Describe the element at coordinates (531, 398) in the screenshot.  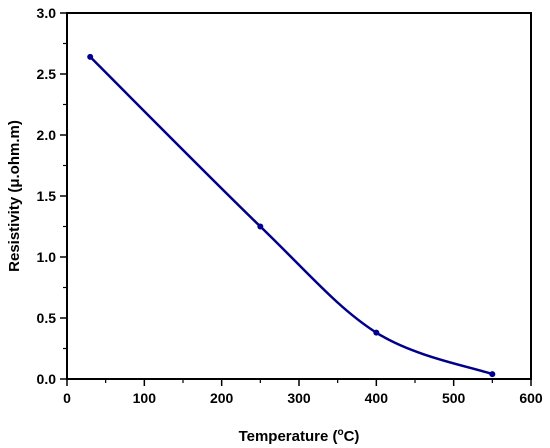
I see `x-tick-label: 600` at that location.